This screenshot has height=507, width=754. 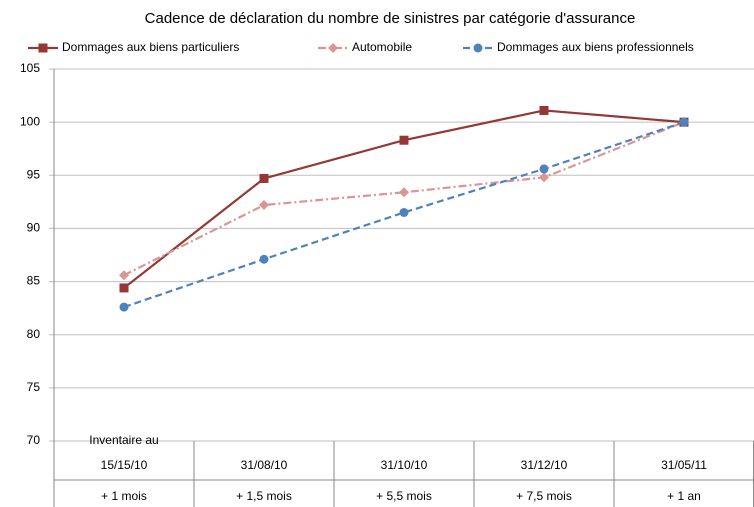 I want to click on x-tick-label: 15/15/10, so click(x=124, y=465).